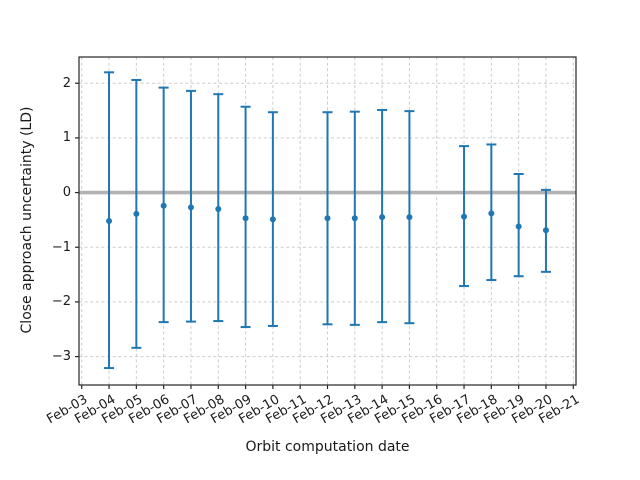  I want to click on y-tick-label: −1, so click(61, 247).